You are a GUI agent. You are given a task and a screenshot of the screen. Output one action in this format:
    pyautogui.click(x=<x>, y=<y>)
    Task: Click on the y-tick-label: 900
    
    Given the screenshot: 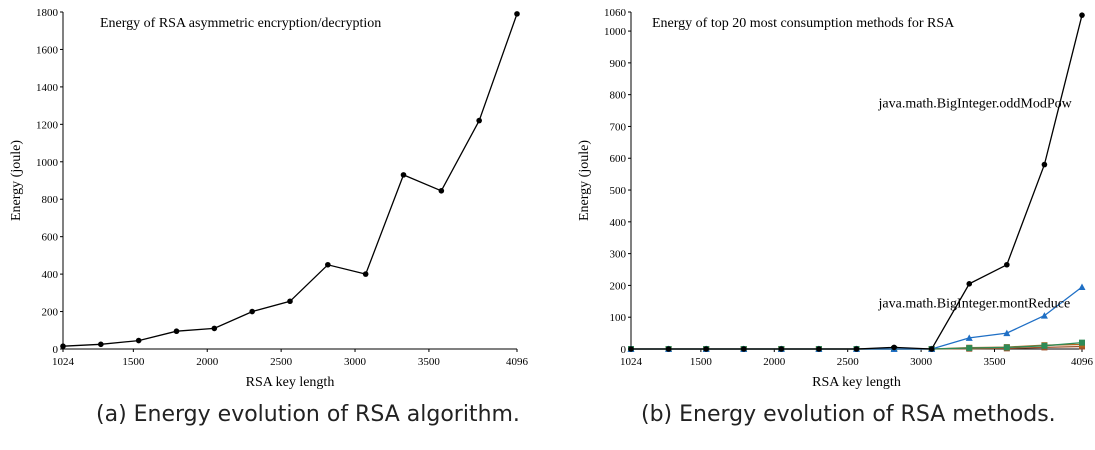 What is the action you would take?
    pyautogui.click(x=618, y=64)
    